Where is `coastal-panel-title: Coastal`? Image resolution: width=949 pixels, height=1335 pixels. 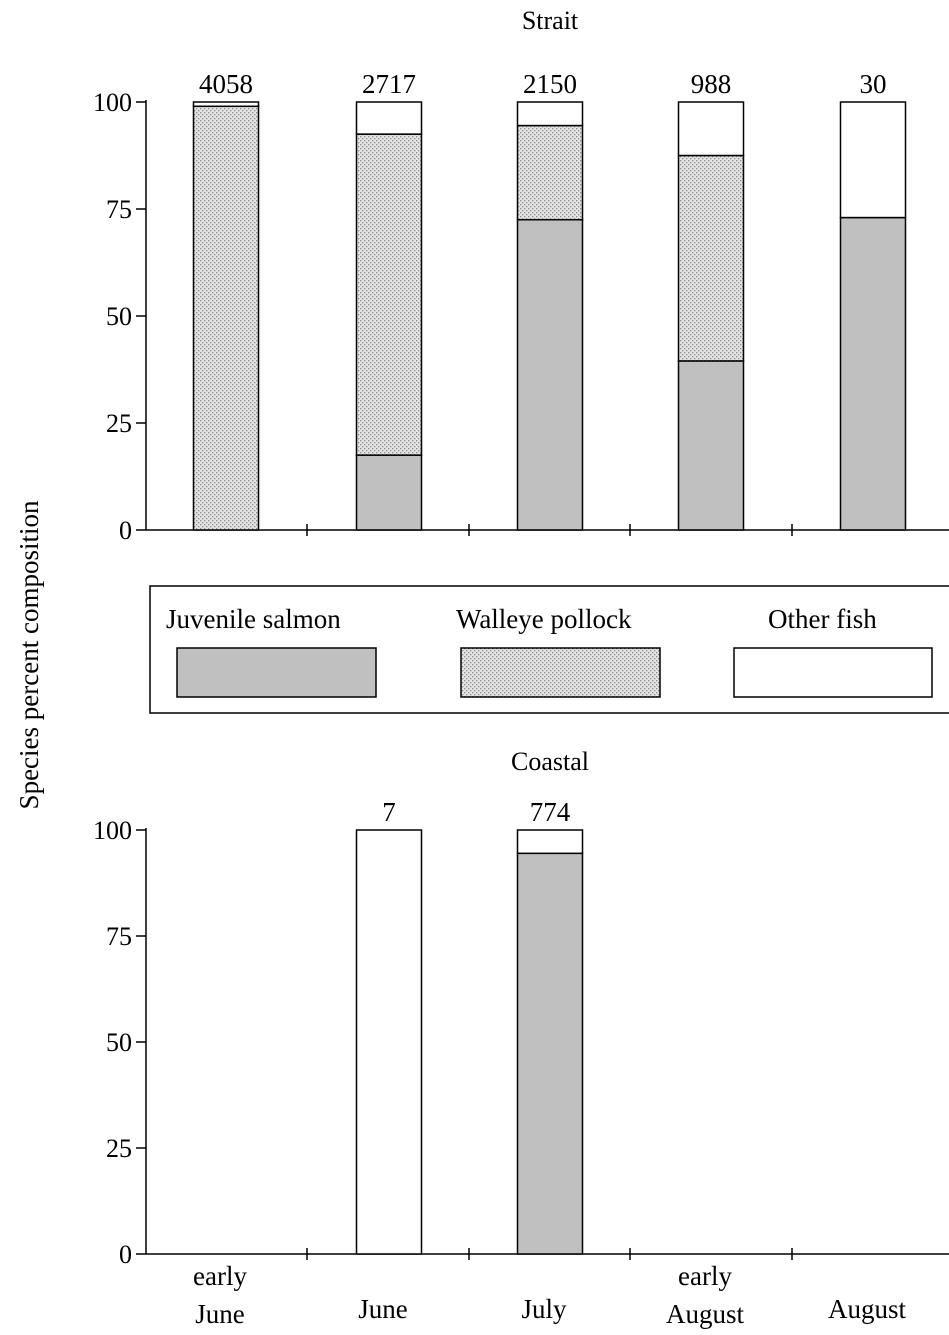 coastal-panel-title: Coastal is located at coordinates (550, 761).